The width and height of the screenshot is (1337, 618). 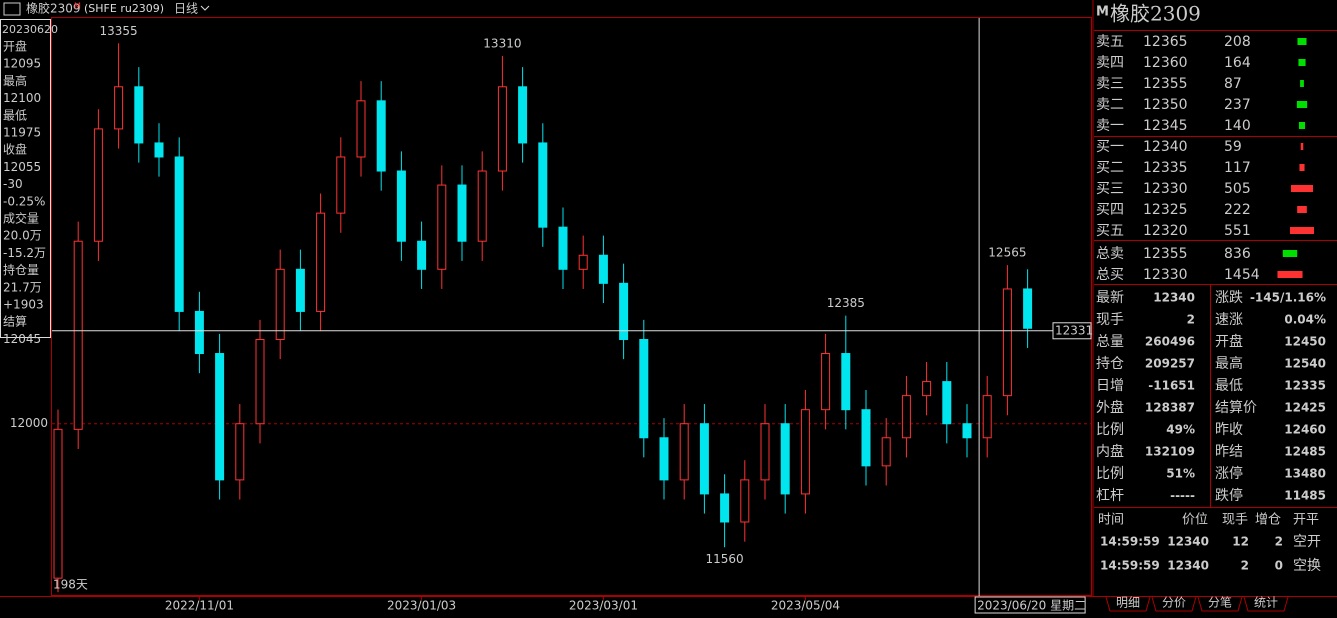 What do you see at coordinates (1240, 542) in the screenshot?
I see `trade-cell: 12` at bounding box center [1240, 542].